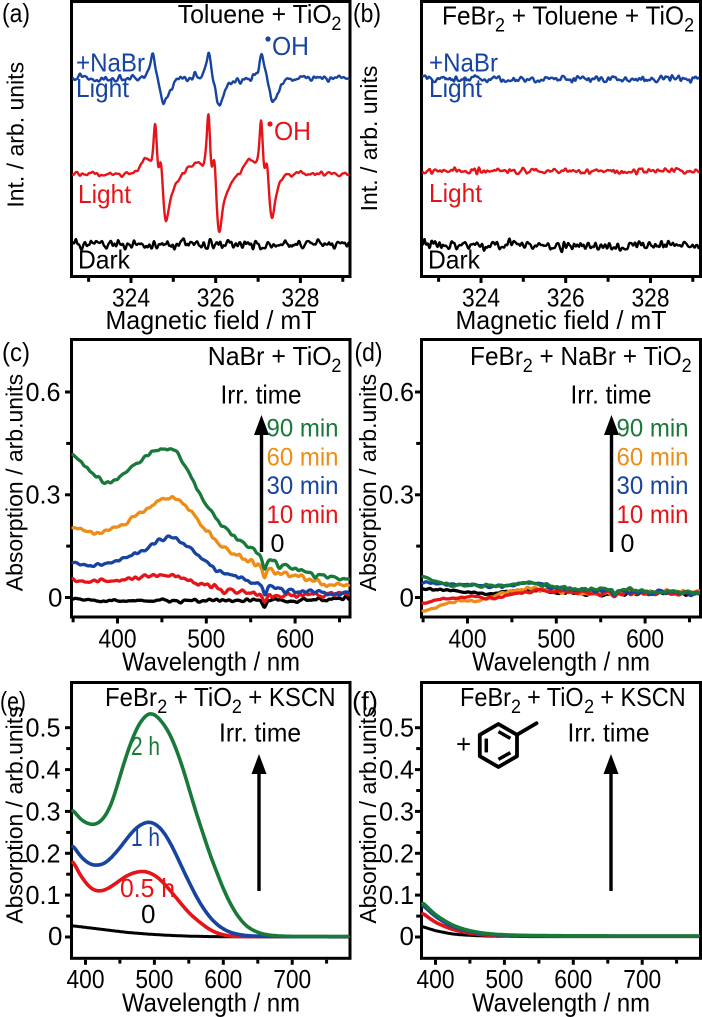  What do you see at coordinates (145, 746) in the screenshot?
I see `svg-text: 2 h` at bounding box center [145, 746].